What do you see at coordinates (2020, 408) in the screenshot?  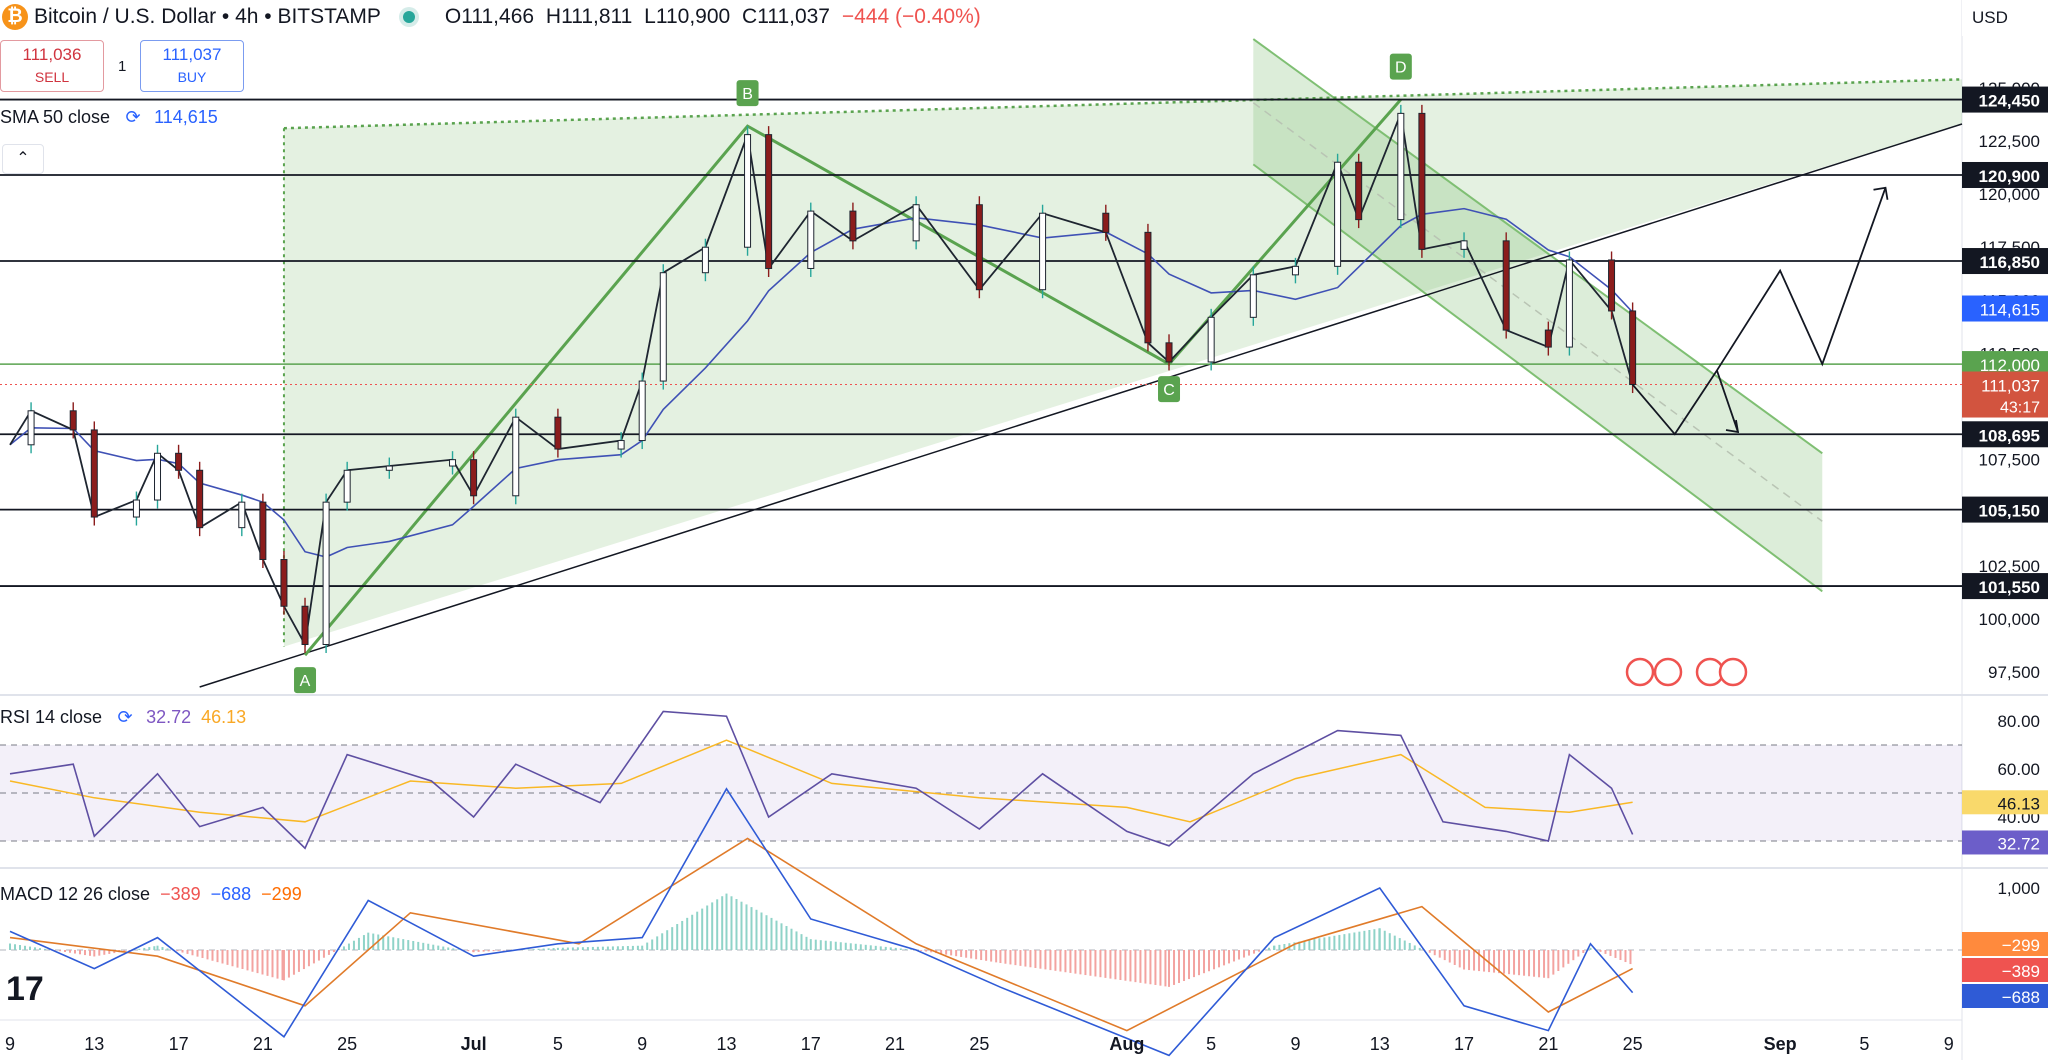 I see `bar-countdown-label: 43:17` at bounding box center [2020, 408].